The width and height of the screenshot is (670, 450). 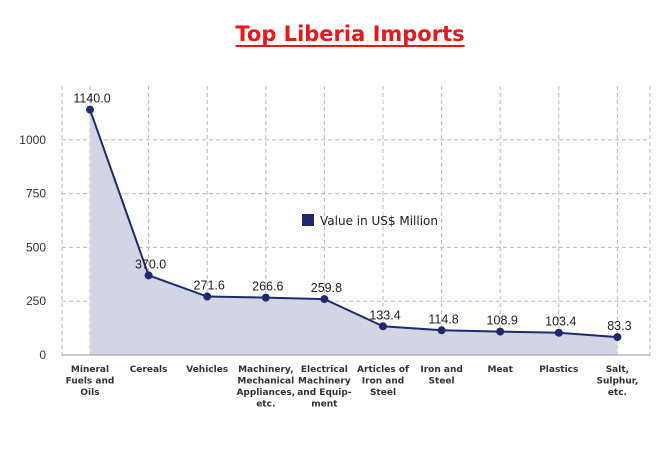 What do you see at coordinates (42, 355) in the screenshot?
I see `y-tick-label: 0` at bounding box center [42, 355].